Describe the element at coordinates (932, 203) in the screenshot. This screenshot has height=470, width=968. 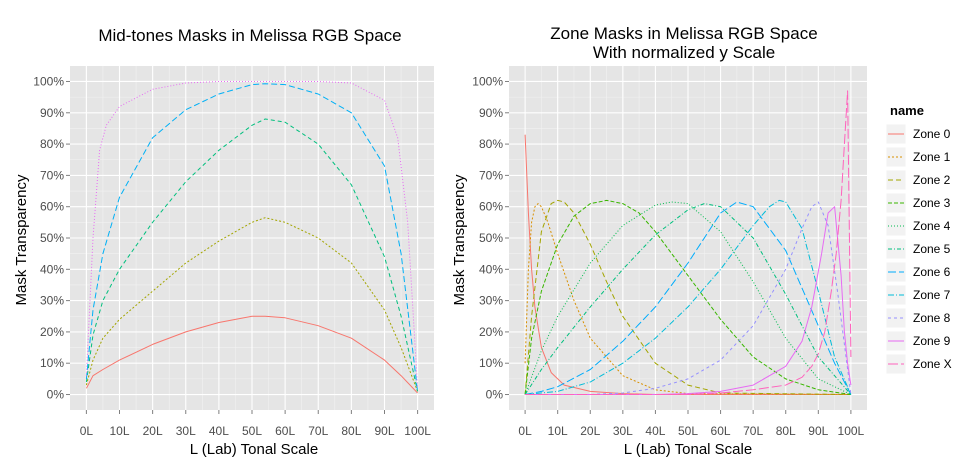
I see `legend-label: Zone 3` at that location.